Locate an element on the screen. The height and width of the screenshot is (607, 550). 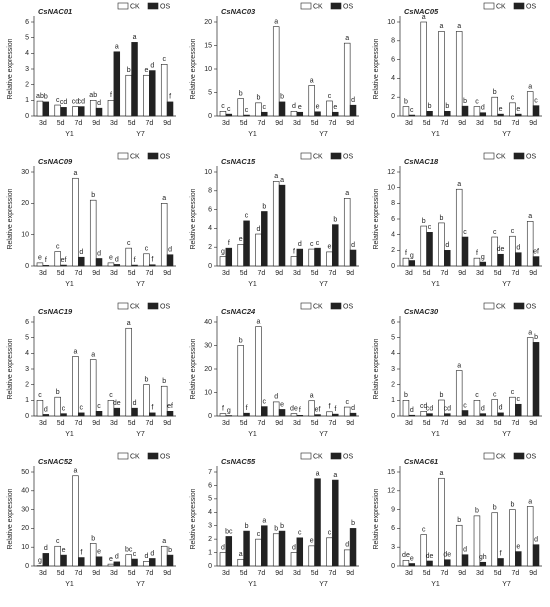
y-tick-label: 7 is located at coordinates (210, 472).